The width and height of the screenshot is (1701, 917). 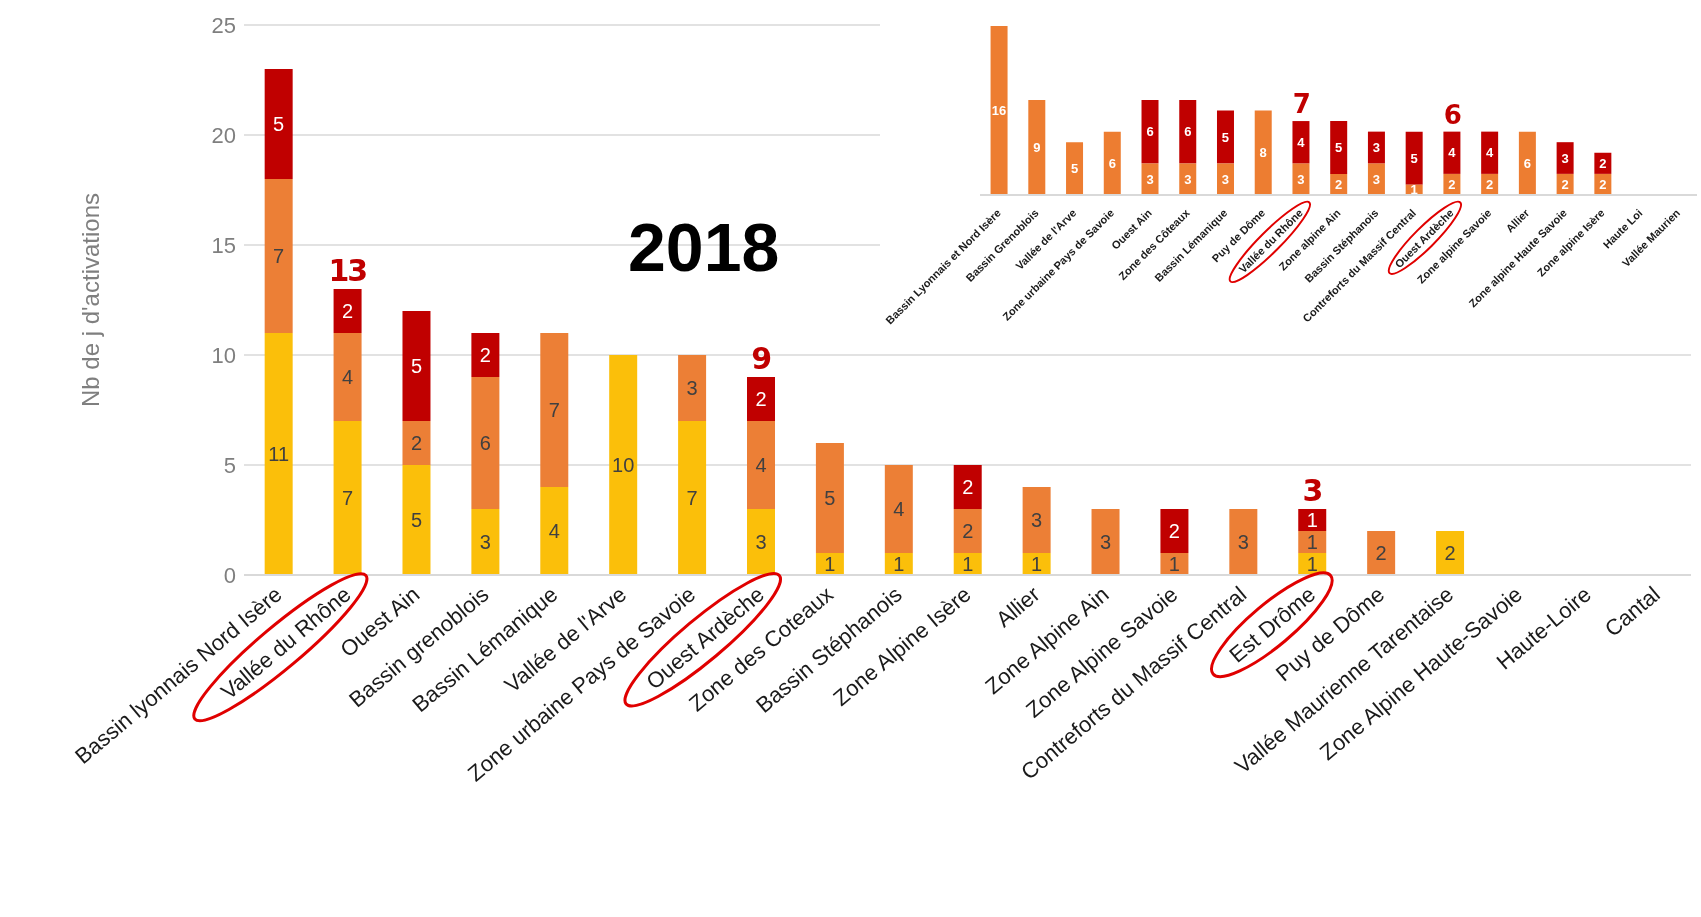 I want to click on data-label: 16, so click(x=999, y=111).